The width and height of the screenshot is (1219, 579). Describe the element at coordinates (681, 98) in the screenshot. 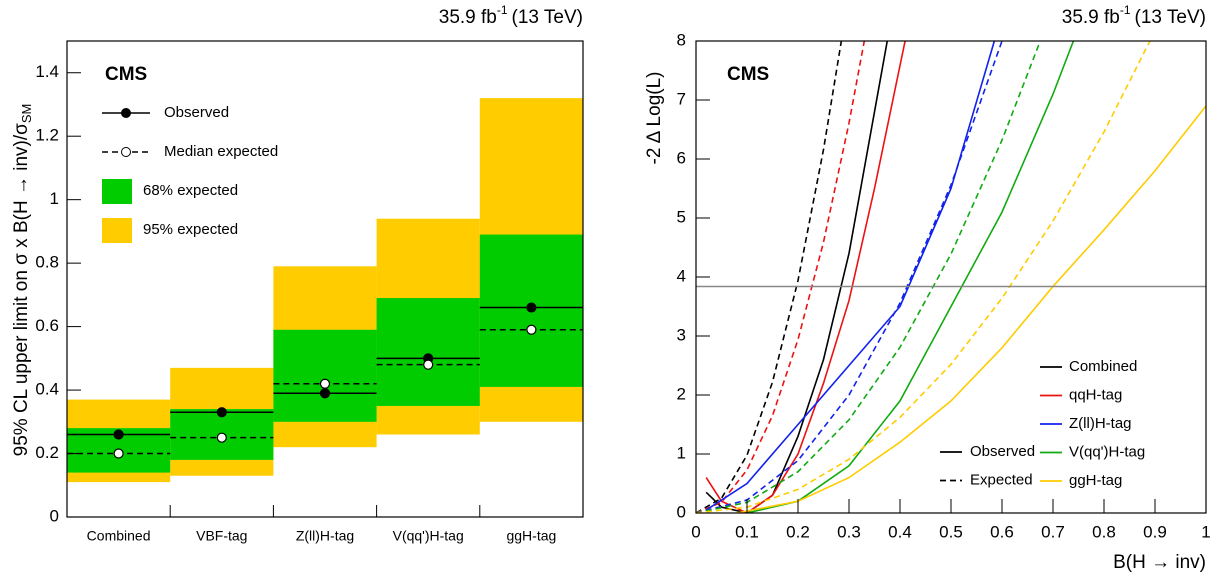

I see `y-tick-label: 7` at that location.